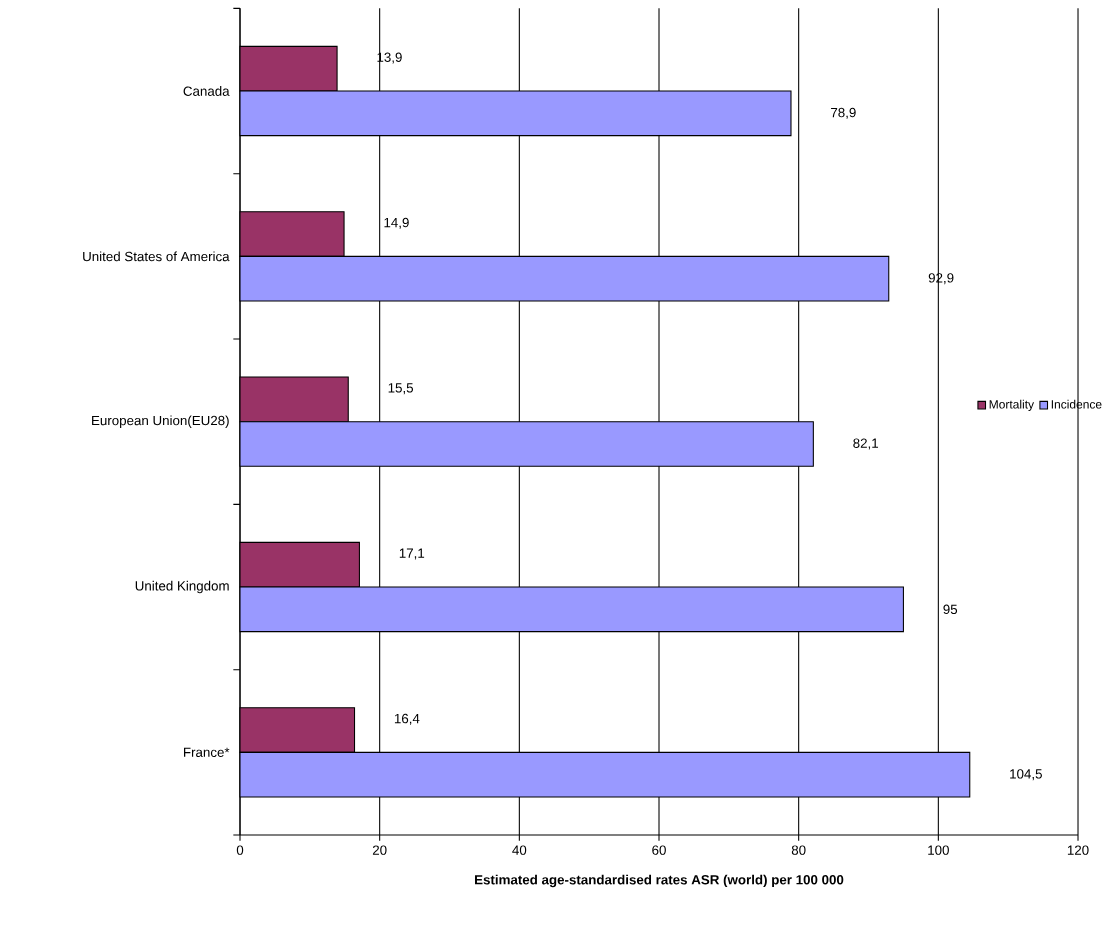 The width and height of the screenshot is (1109, 936). Describe the element at coordinates (407, 719) in the screenshot. I see `data-label: 16,4` at that location.